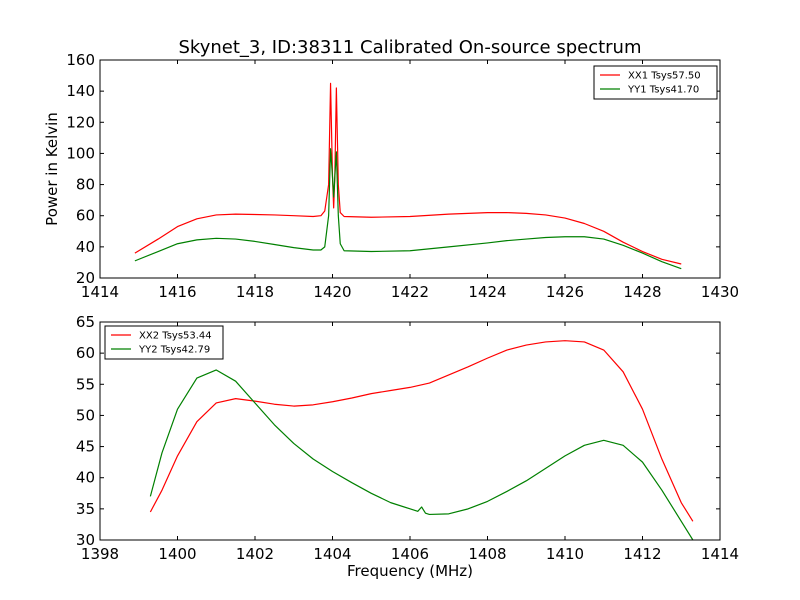 The height and width of the screenshot is (600, 800). Describe the element at coordinates (80, 153) in the screenshot. I see `y-tick-label: 100` at that location.